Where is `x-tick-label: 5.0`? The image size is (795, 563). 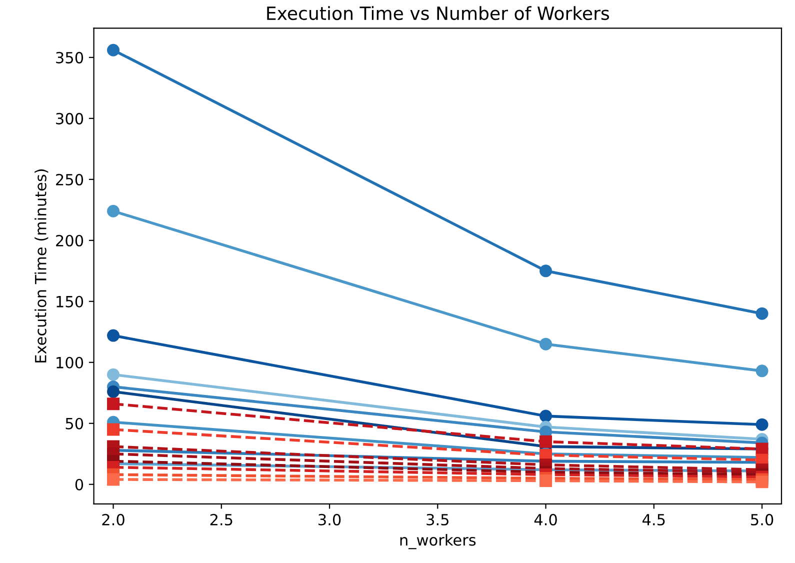 x-tick-label: 5.0 is located at coordinates (762, 520).